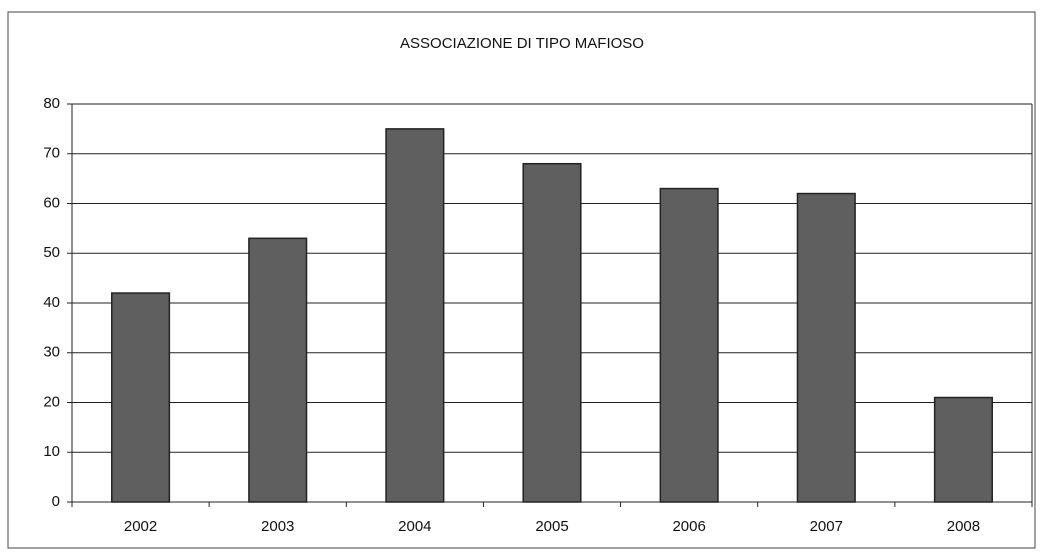 The height and width of the screenshot is (555, 1042). What do you see at coordinates (56, 501) in the screenshot?
I see `y-tick-label: 0` at bounding box center [56, 501].